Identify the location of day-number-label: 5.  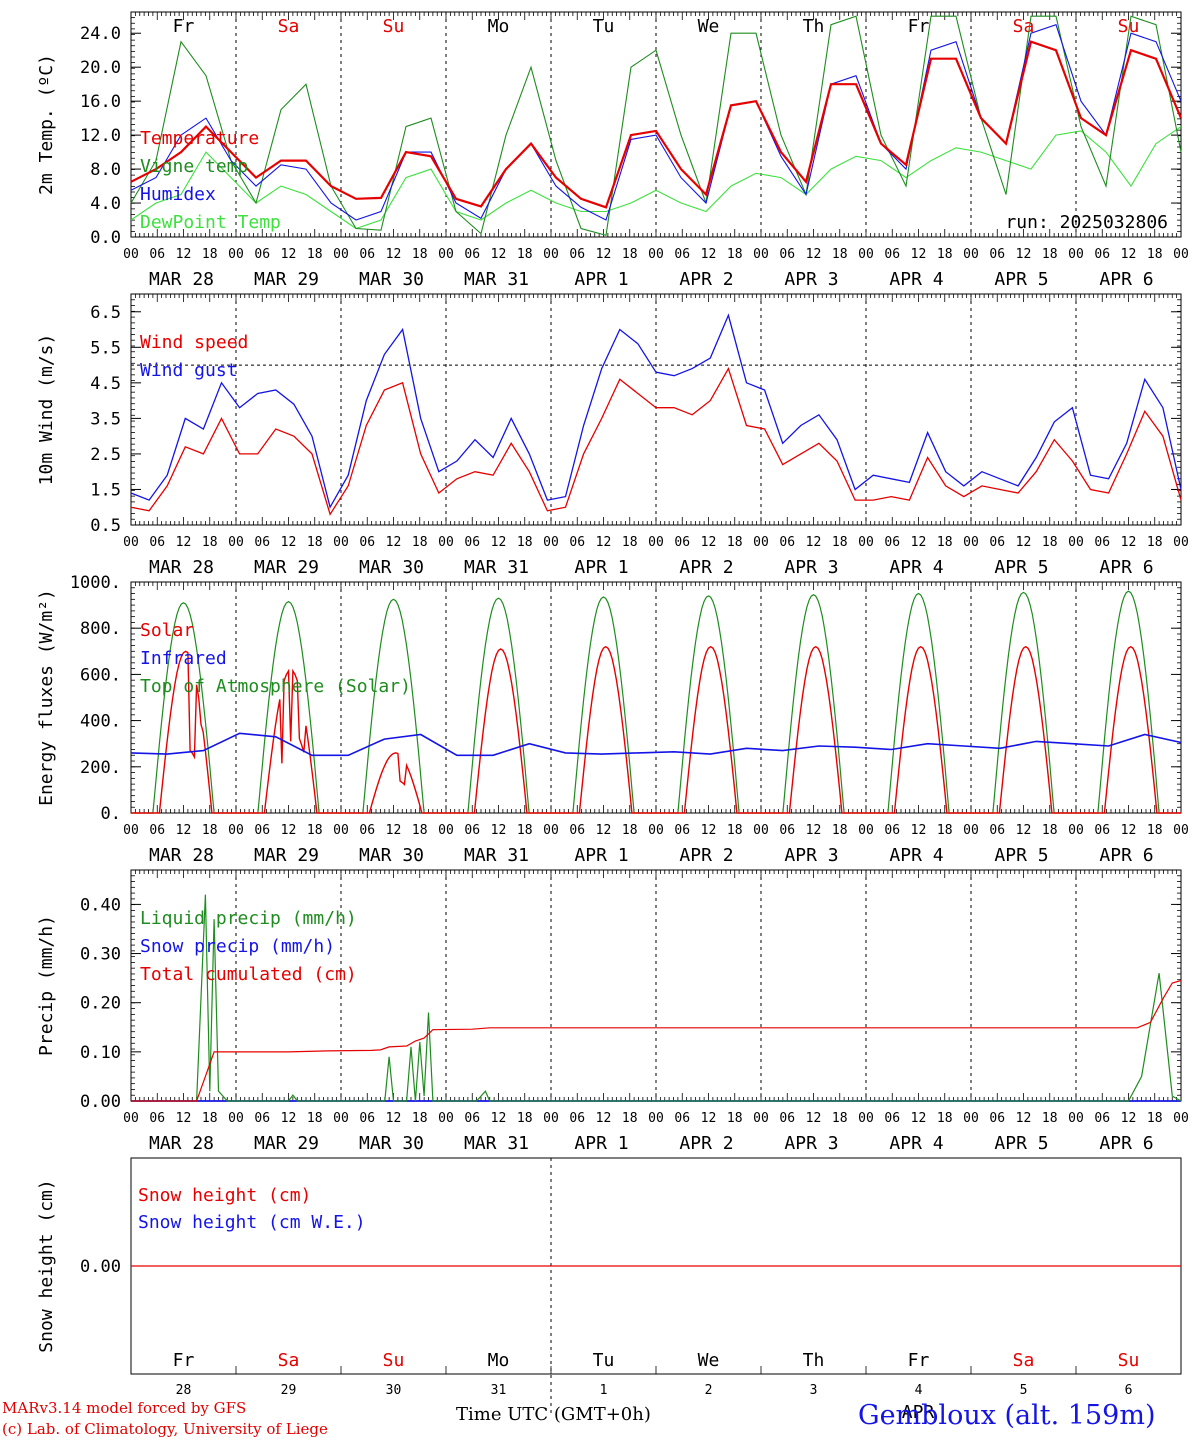
(1024, 1390).